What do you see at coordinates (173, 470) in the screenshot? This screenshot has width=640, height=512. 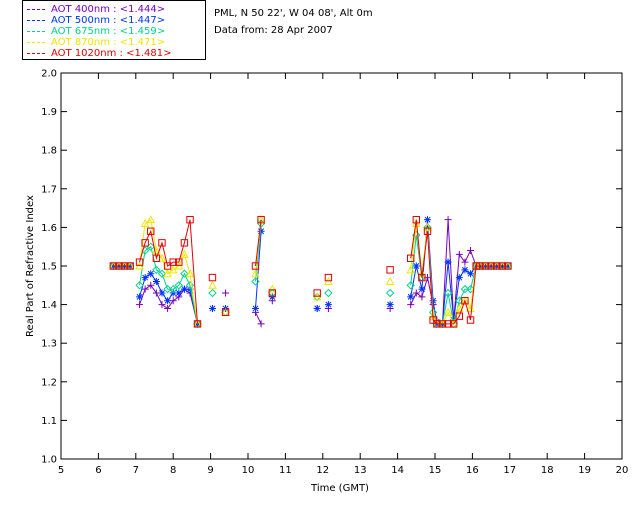 I see `x-tick-label: 8` at bounding box center [173, 470].